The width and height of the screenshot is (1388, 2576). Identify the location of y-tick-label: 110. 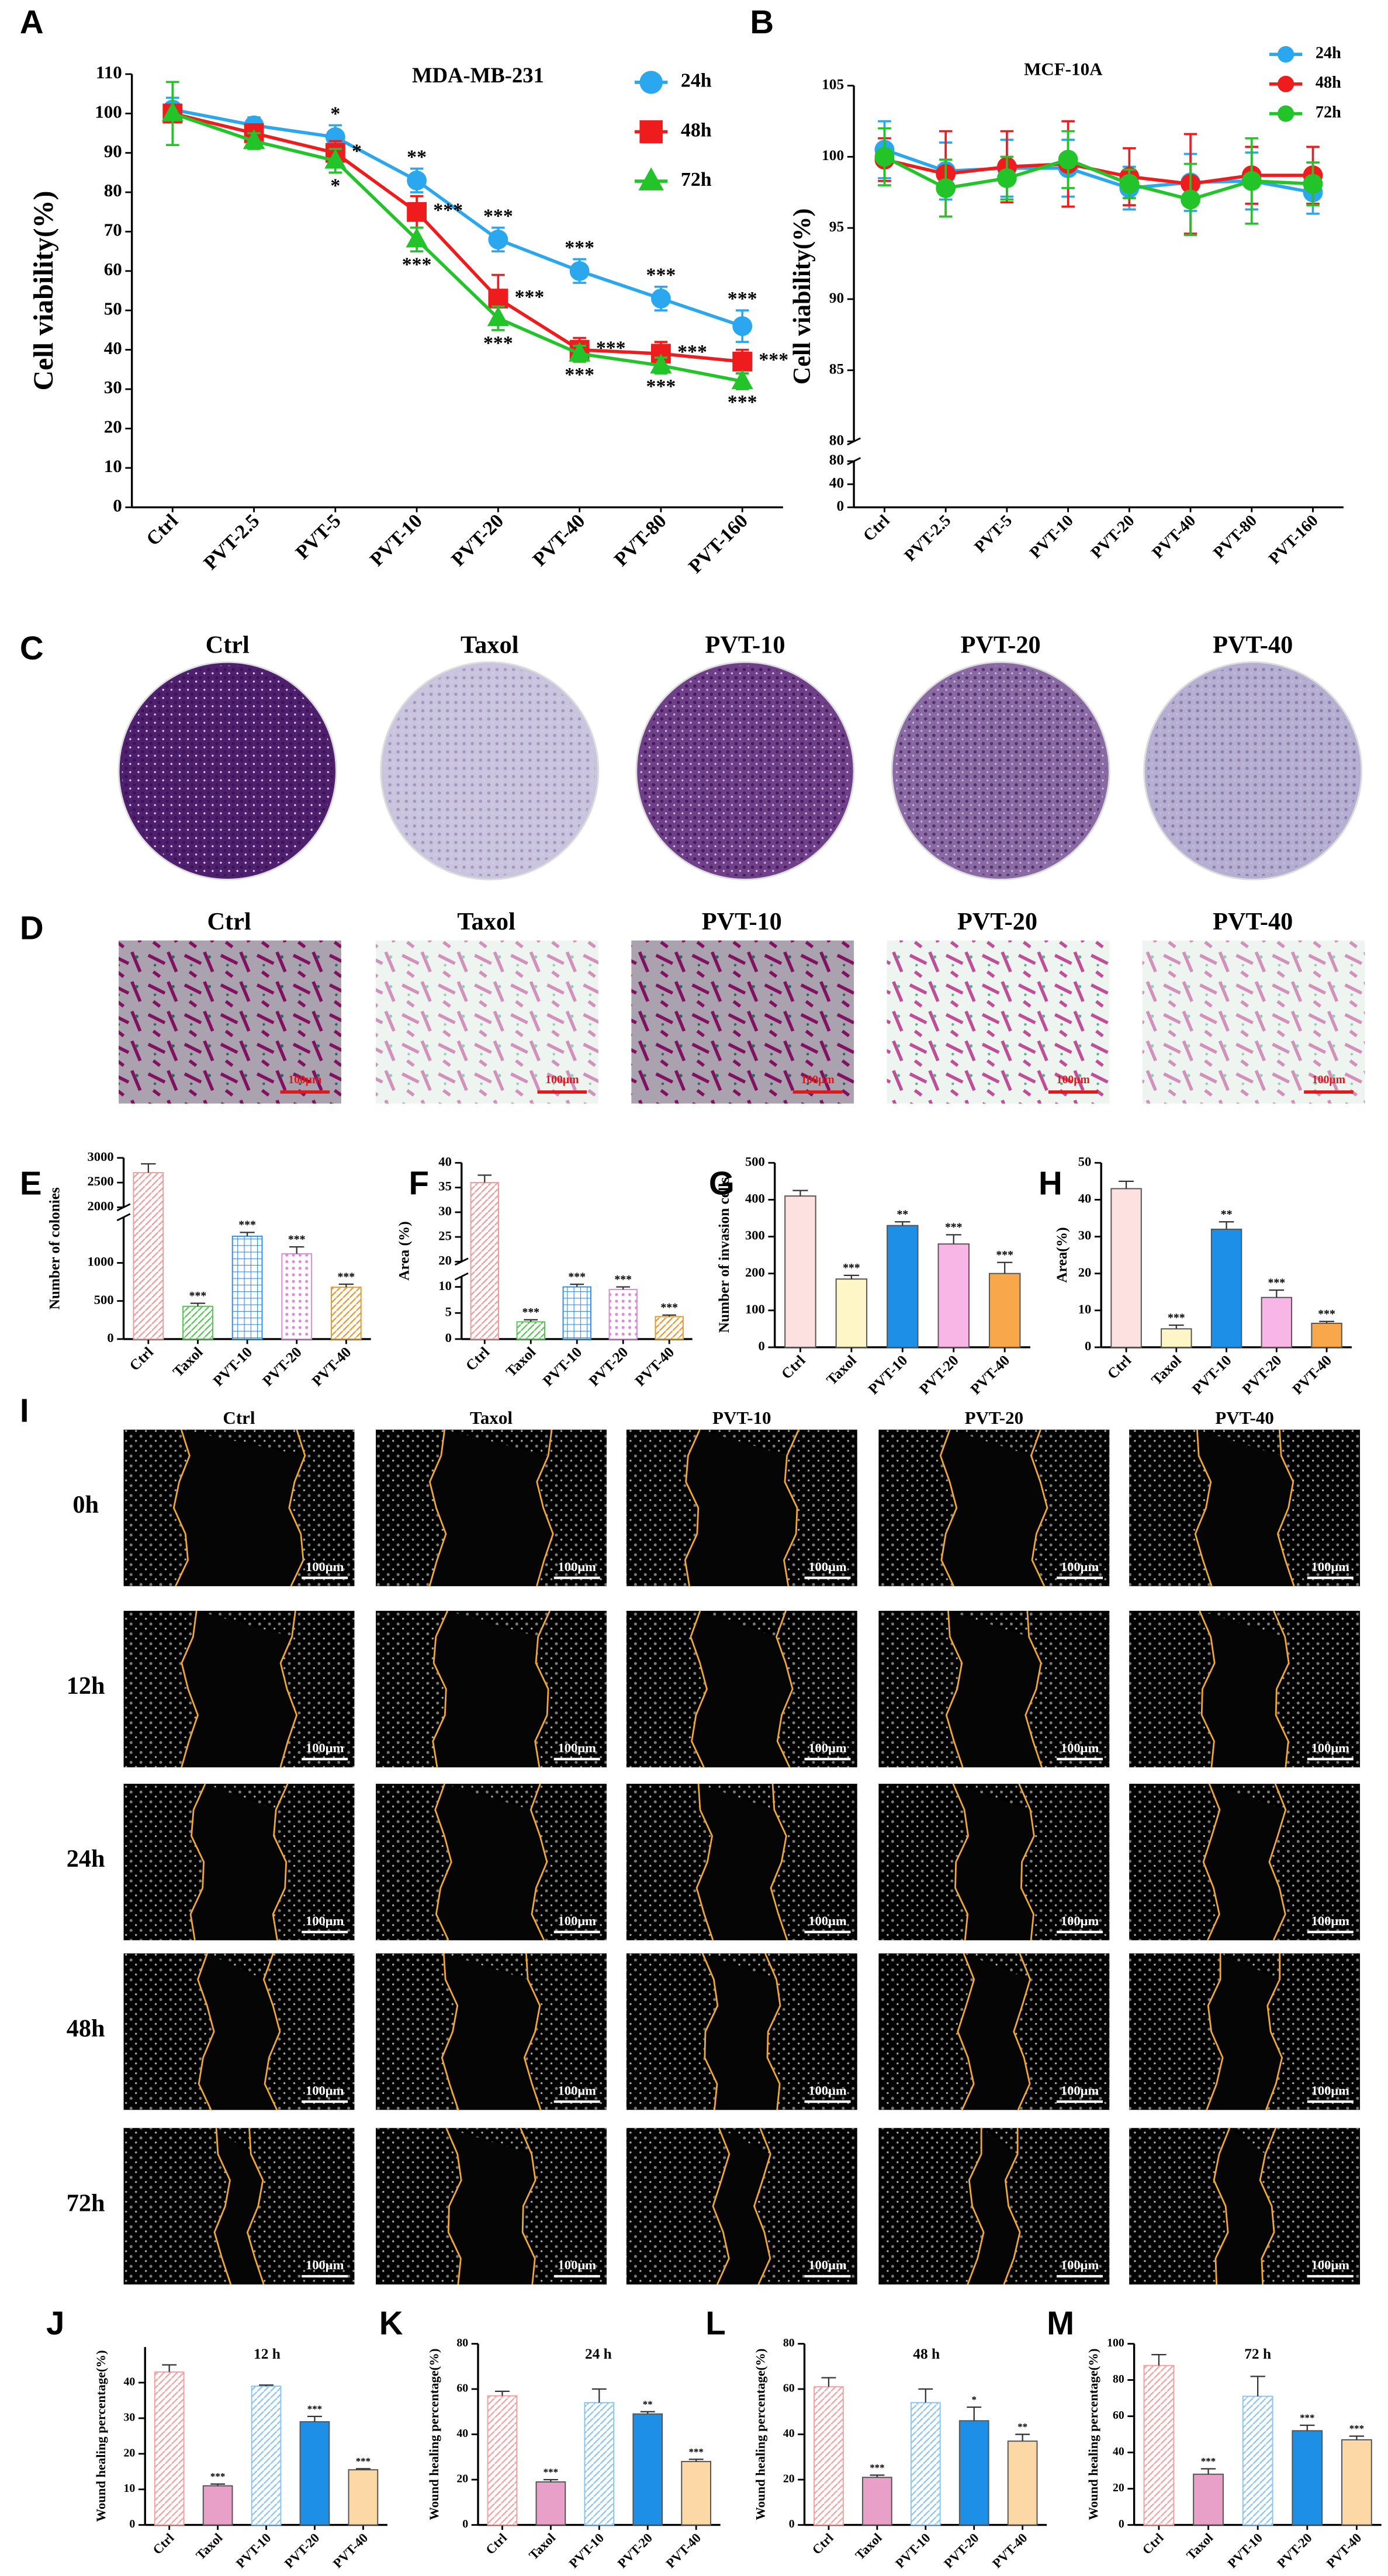
(109, 72).